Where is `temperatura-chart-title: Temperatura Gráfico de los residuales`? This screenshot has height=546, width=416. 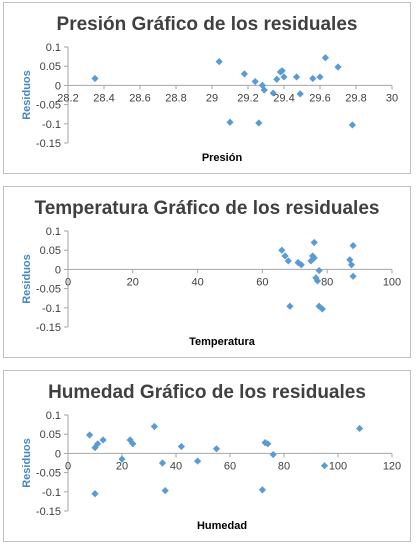 temperatura-chart-title: Temperatura Gráfico de los residuales is located at coordinates (207, 208).